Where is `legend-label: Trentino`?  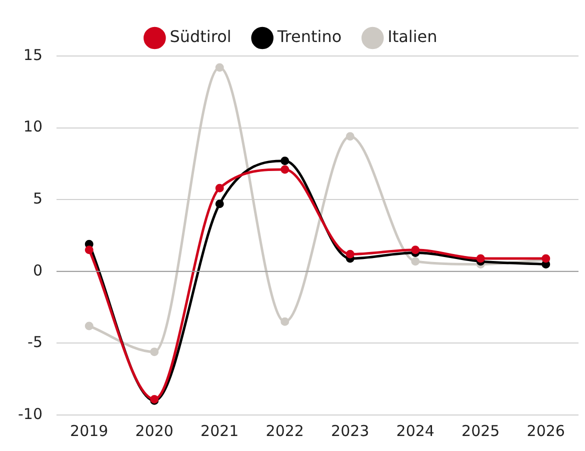
legend-label: Trentino is located at coordinates (309, 36).